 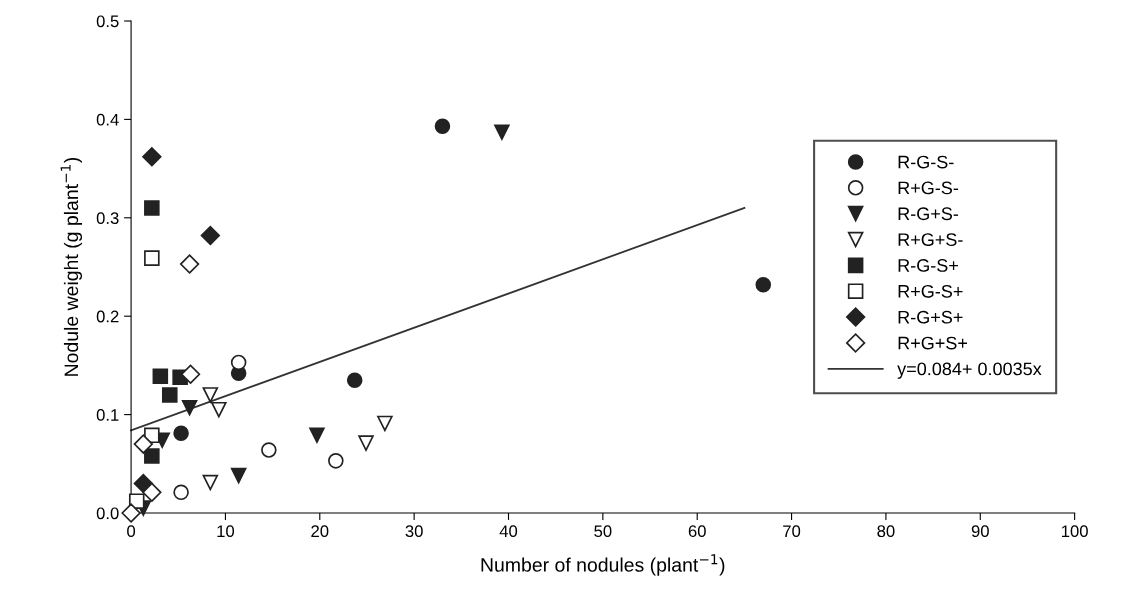 What do you see at coordinates (969, 370) in the screenshot?
I see `legend-label: y=0.084+ 0.0035x` at bounding box center [969, 370].